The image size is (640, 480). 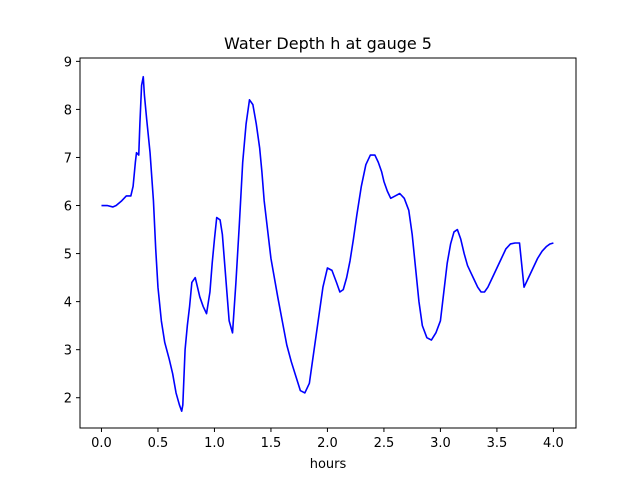 What do you see at coordinates (328, 464) in the screenshot?
I see `x-axis-label: hours` at bounding box center [328, 464].